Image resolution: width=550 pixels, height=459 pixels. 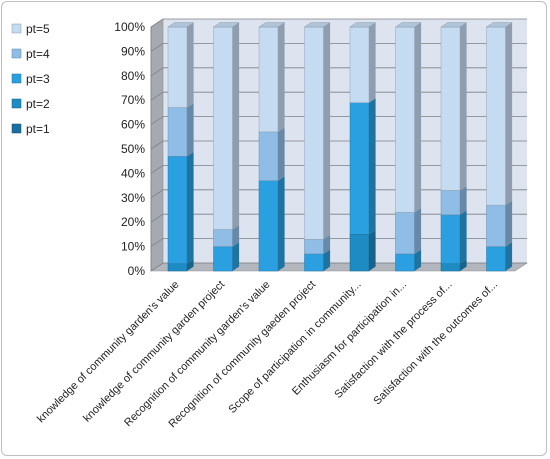 What do you see at coordinates (38, 104) in the screenshot?
I see `legend-label: pt=2` at bounding box center [38, 104].